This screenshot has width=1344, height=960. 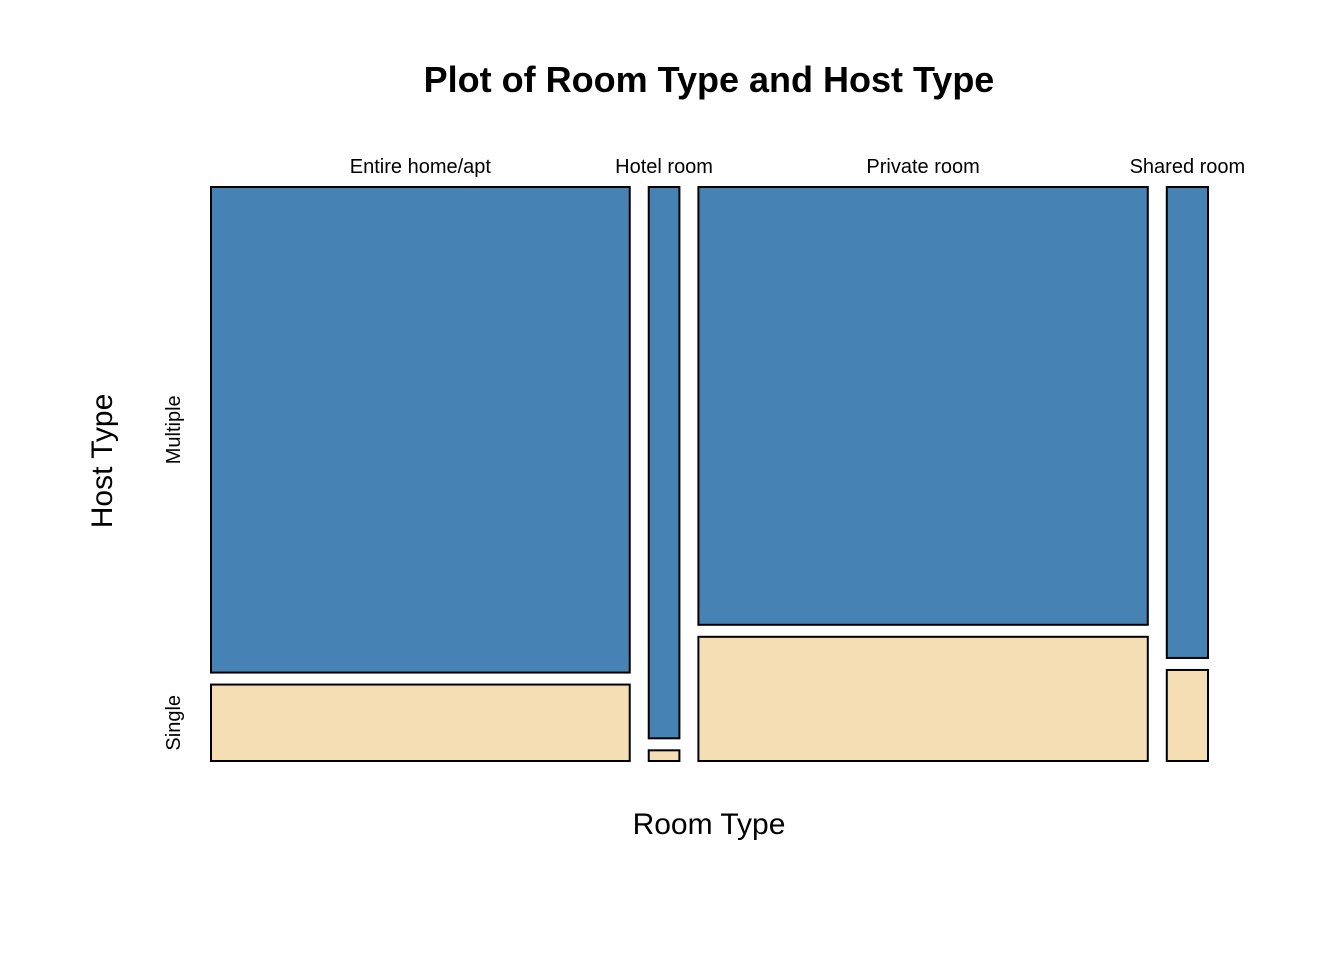 What do you see at coordinates (709, 79) in the screenshot?
I see `chart-title: Plot of Room Type and Host Type` at bounding box center [709, 79].